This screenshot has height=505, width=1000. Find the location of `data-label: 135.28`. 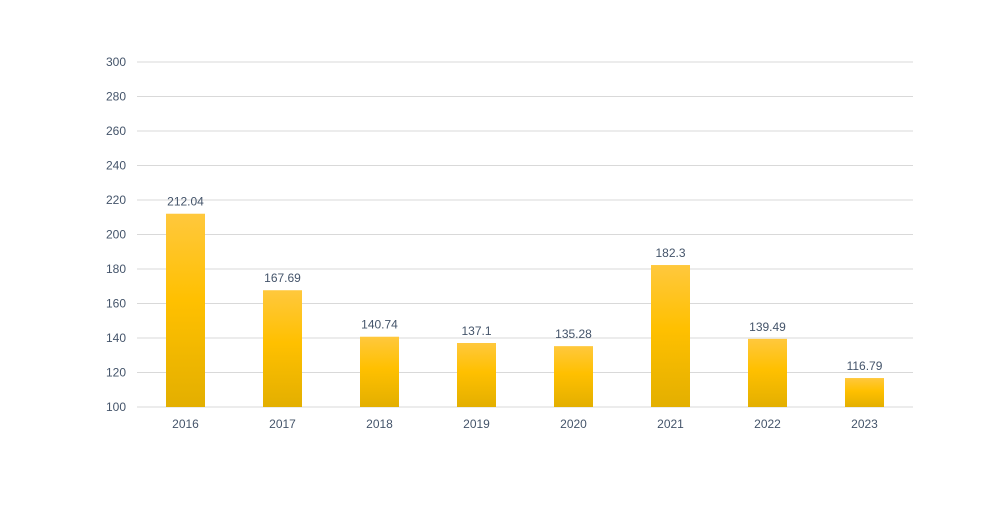

data-label: 135.28 is located at coordinates (573, 334).